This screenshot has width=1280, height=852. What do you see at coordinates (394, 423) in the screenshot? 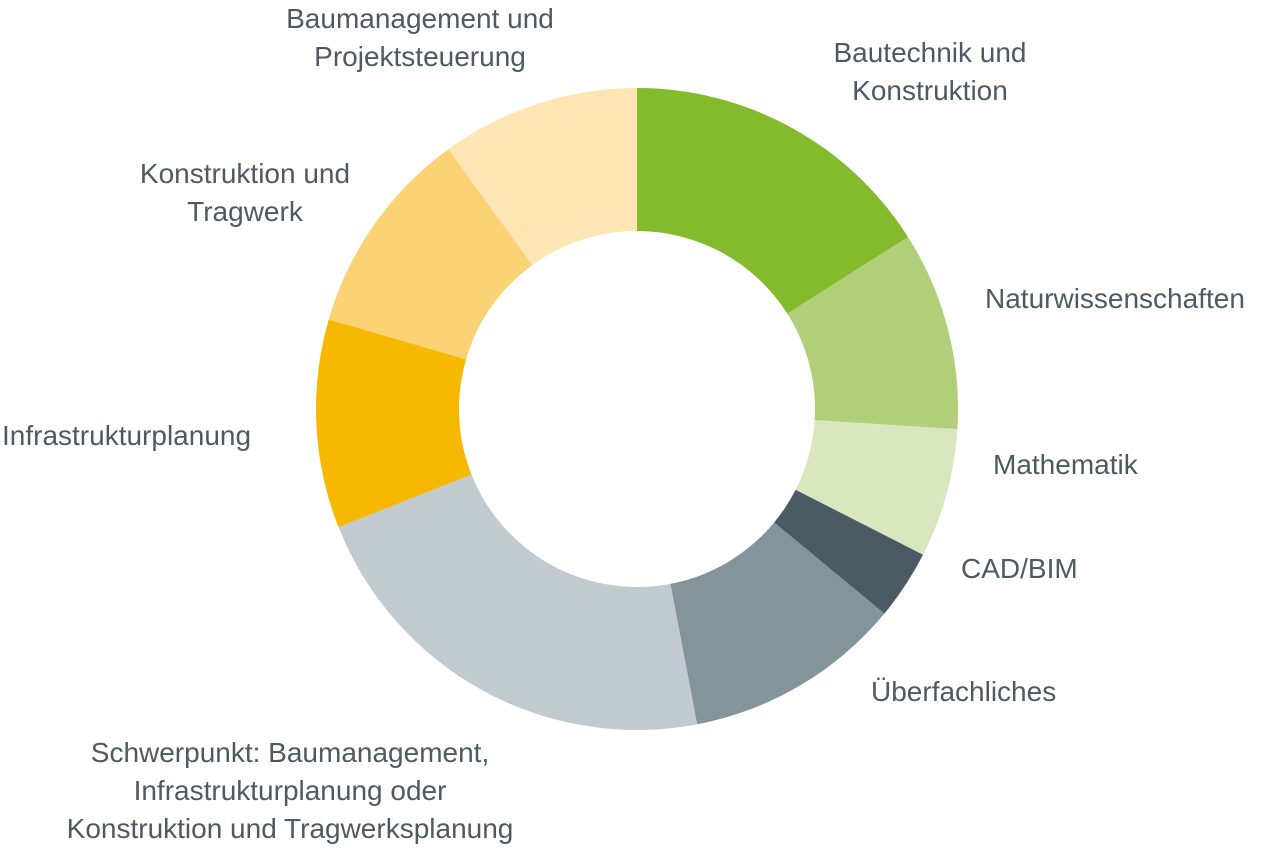
I see `donut-slice-infrastrukturplanung` at bounding box center [394, 423].